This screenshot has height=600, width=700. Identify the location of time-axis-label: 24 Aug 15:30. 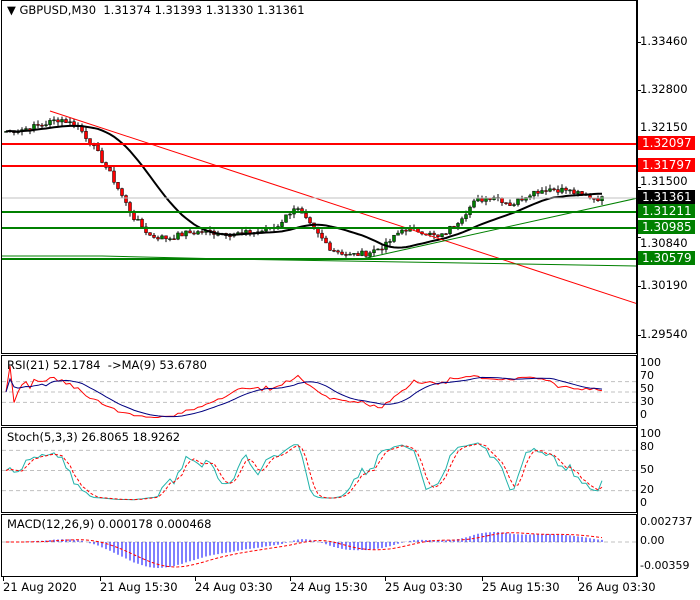
(329, 587).